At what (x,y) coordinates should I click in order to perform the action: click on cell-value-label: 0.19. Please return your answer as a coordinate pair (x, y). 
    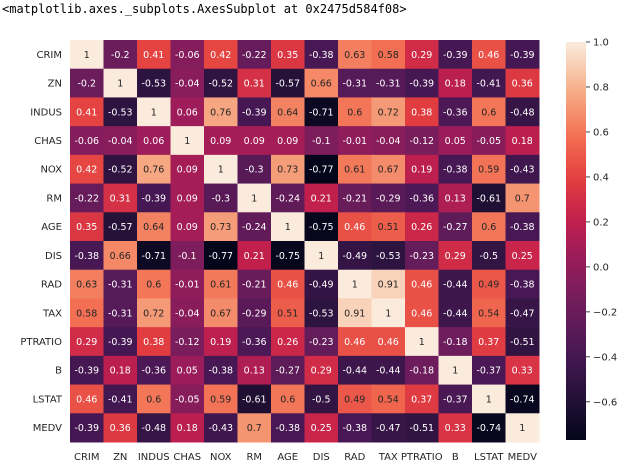
    Looking at the image, I should click on (220, 342).